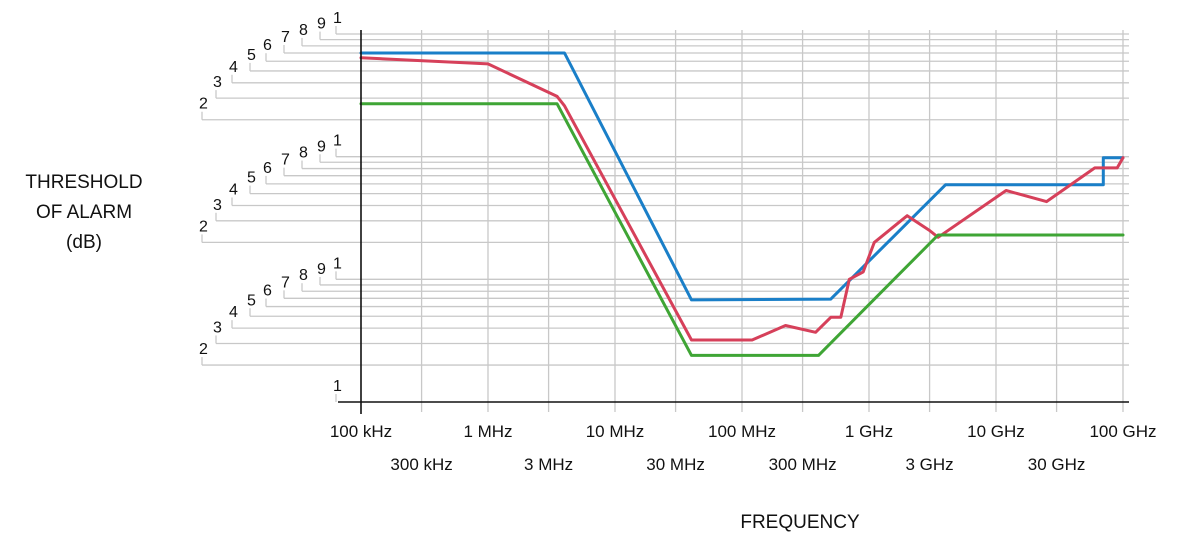 This screenshot has width=1179, height=546. Describe the element at coordinates (930, 464) in the screenshot. I see `x-tick-label-minor: 3 GHz` at that location.